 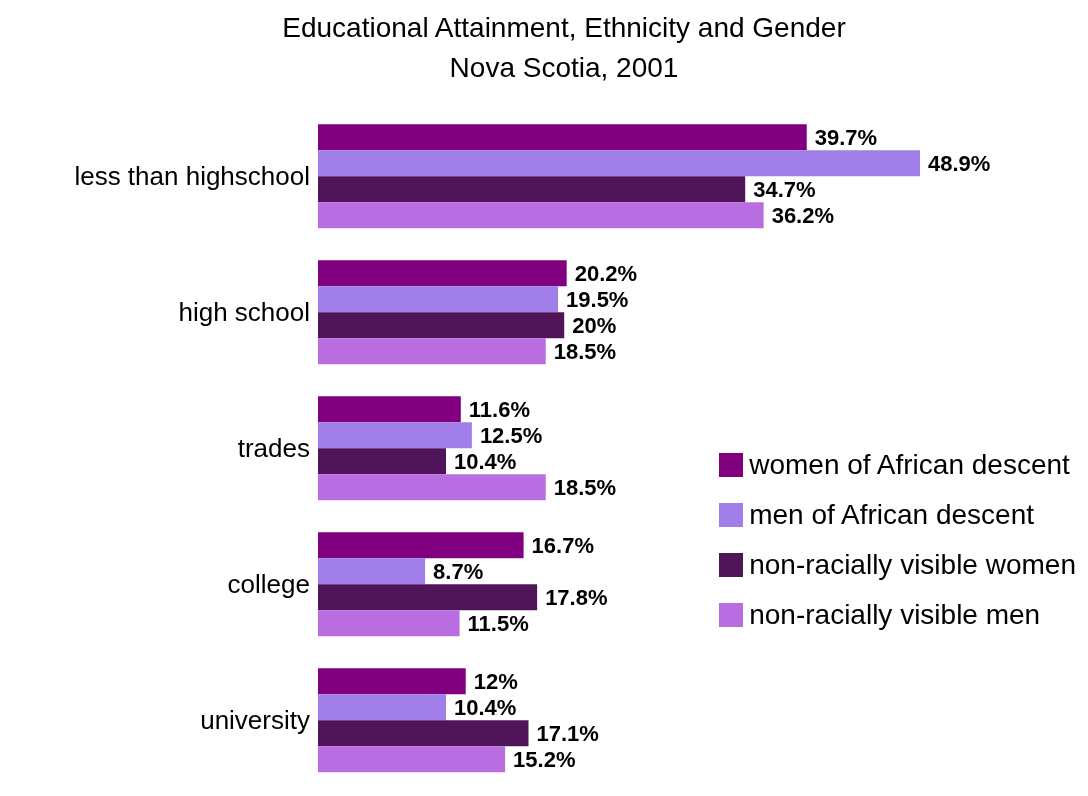 What do you see at coordinates (192, 176) in the screenshot?
I see `y-tick-label: less than highschool` at bounding box center [192, 176].